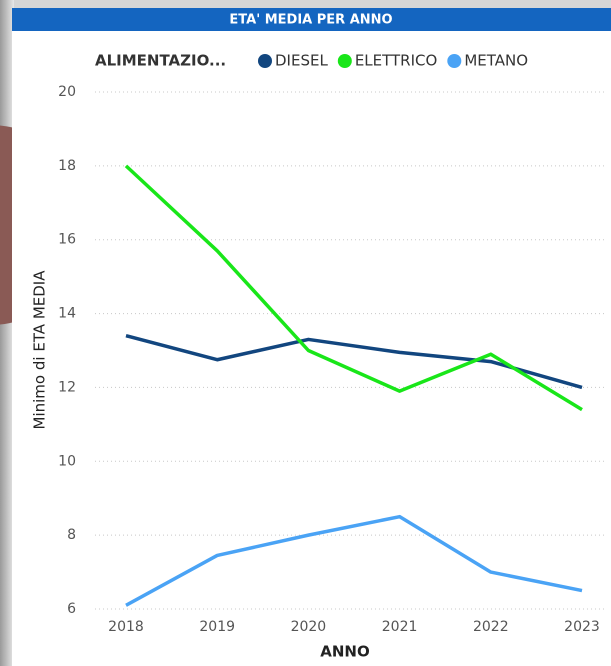 Image resolution: width=611 pixels, height=666 pixels. I want to click on x-tick-label: 2020, so click(309, 627).